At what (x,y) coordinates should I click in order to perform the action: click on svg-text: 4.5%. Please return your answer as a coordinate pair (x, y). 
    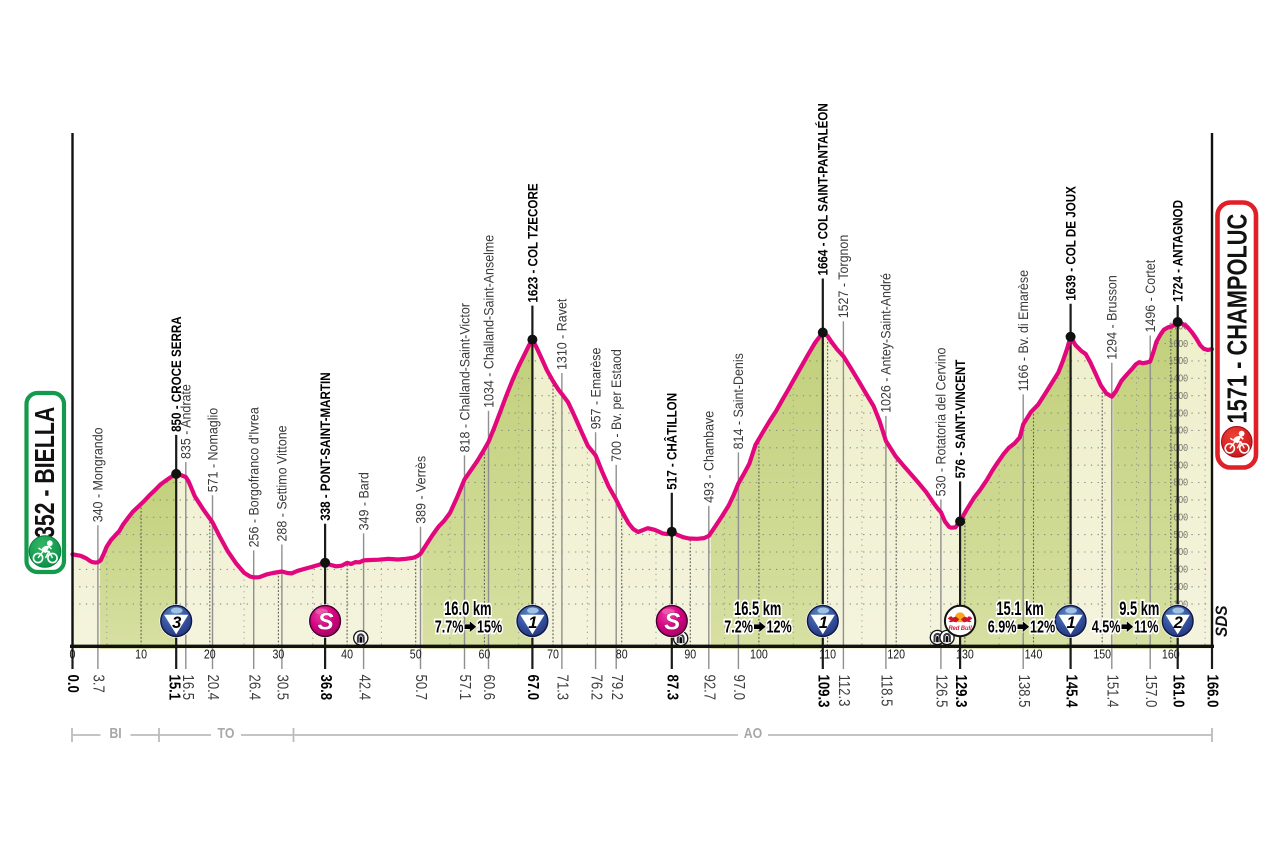
    Looking at the image, I should click on (1106, 628).